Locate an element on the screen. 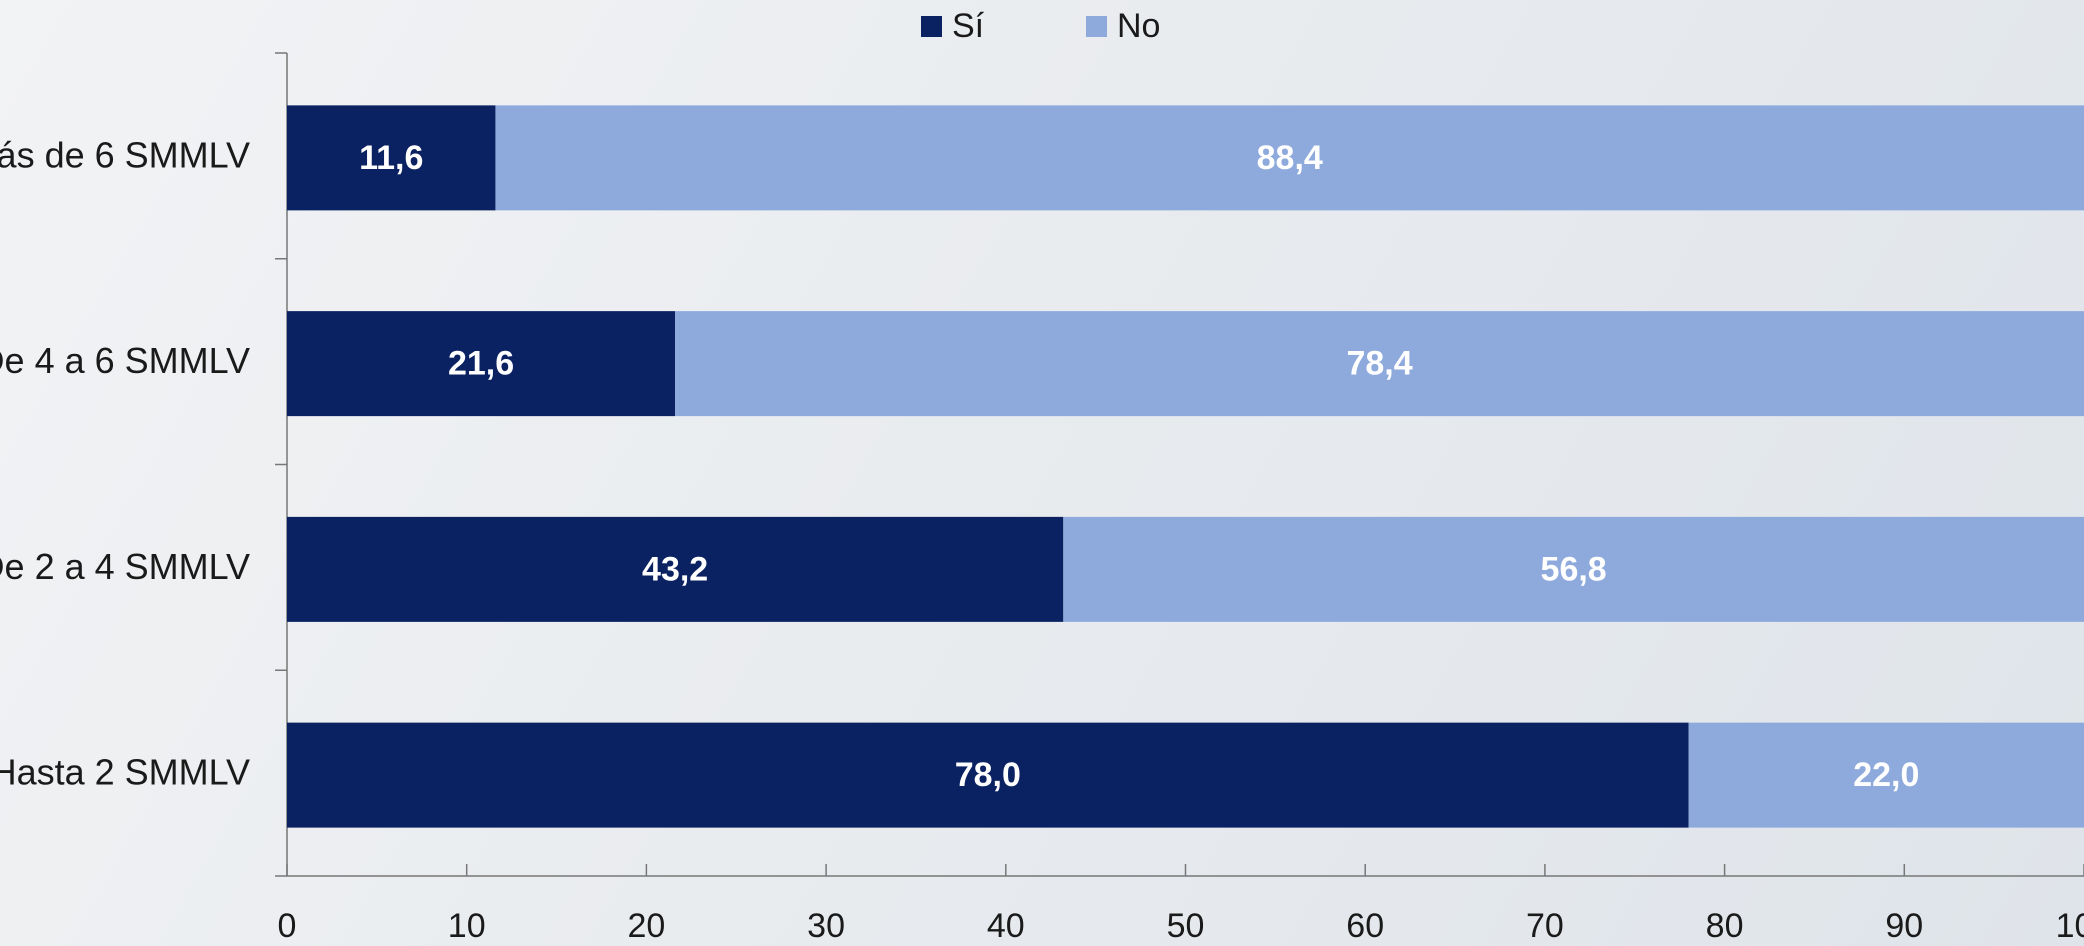  x-tick-label: 40 is located at coordinates (1006, 926).